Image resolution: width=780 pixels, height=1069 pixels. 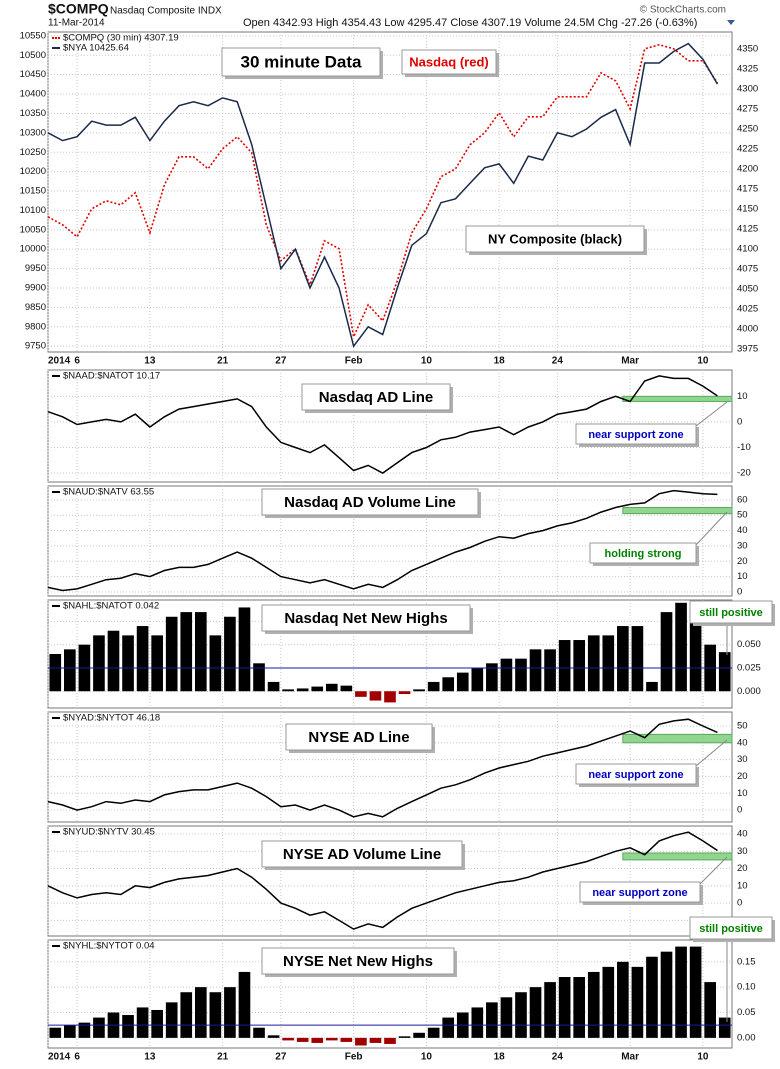 I want to click on y-tick-label: 10300, so click(x=33, y=132).